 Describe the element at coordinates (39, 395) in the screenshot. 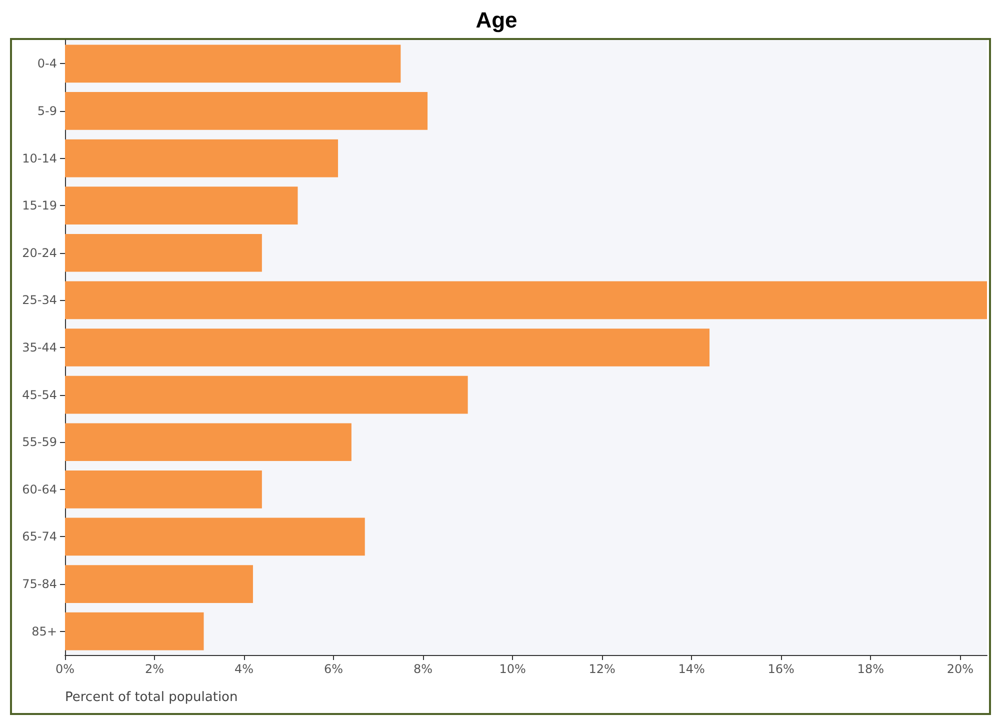

I see `y-tick-label: 45-54` at that location.